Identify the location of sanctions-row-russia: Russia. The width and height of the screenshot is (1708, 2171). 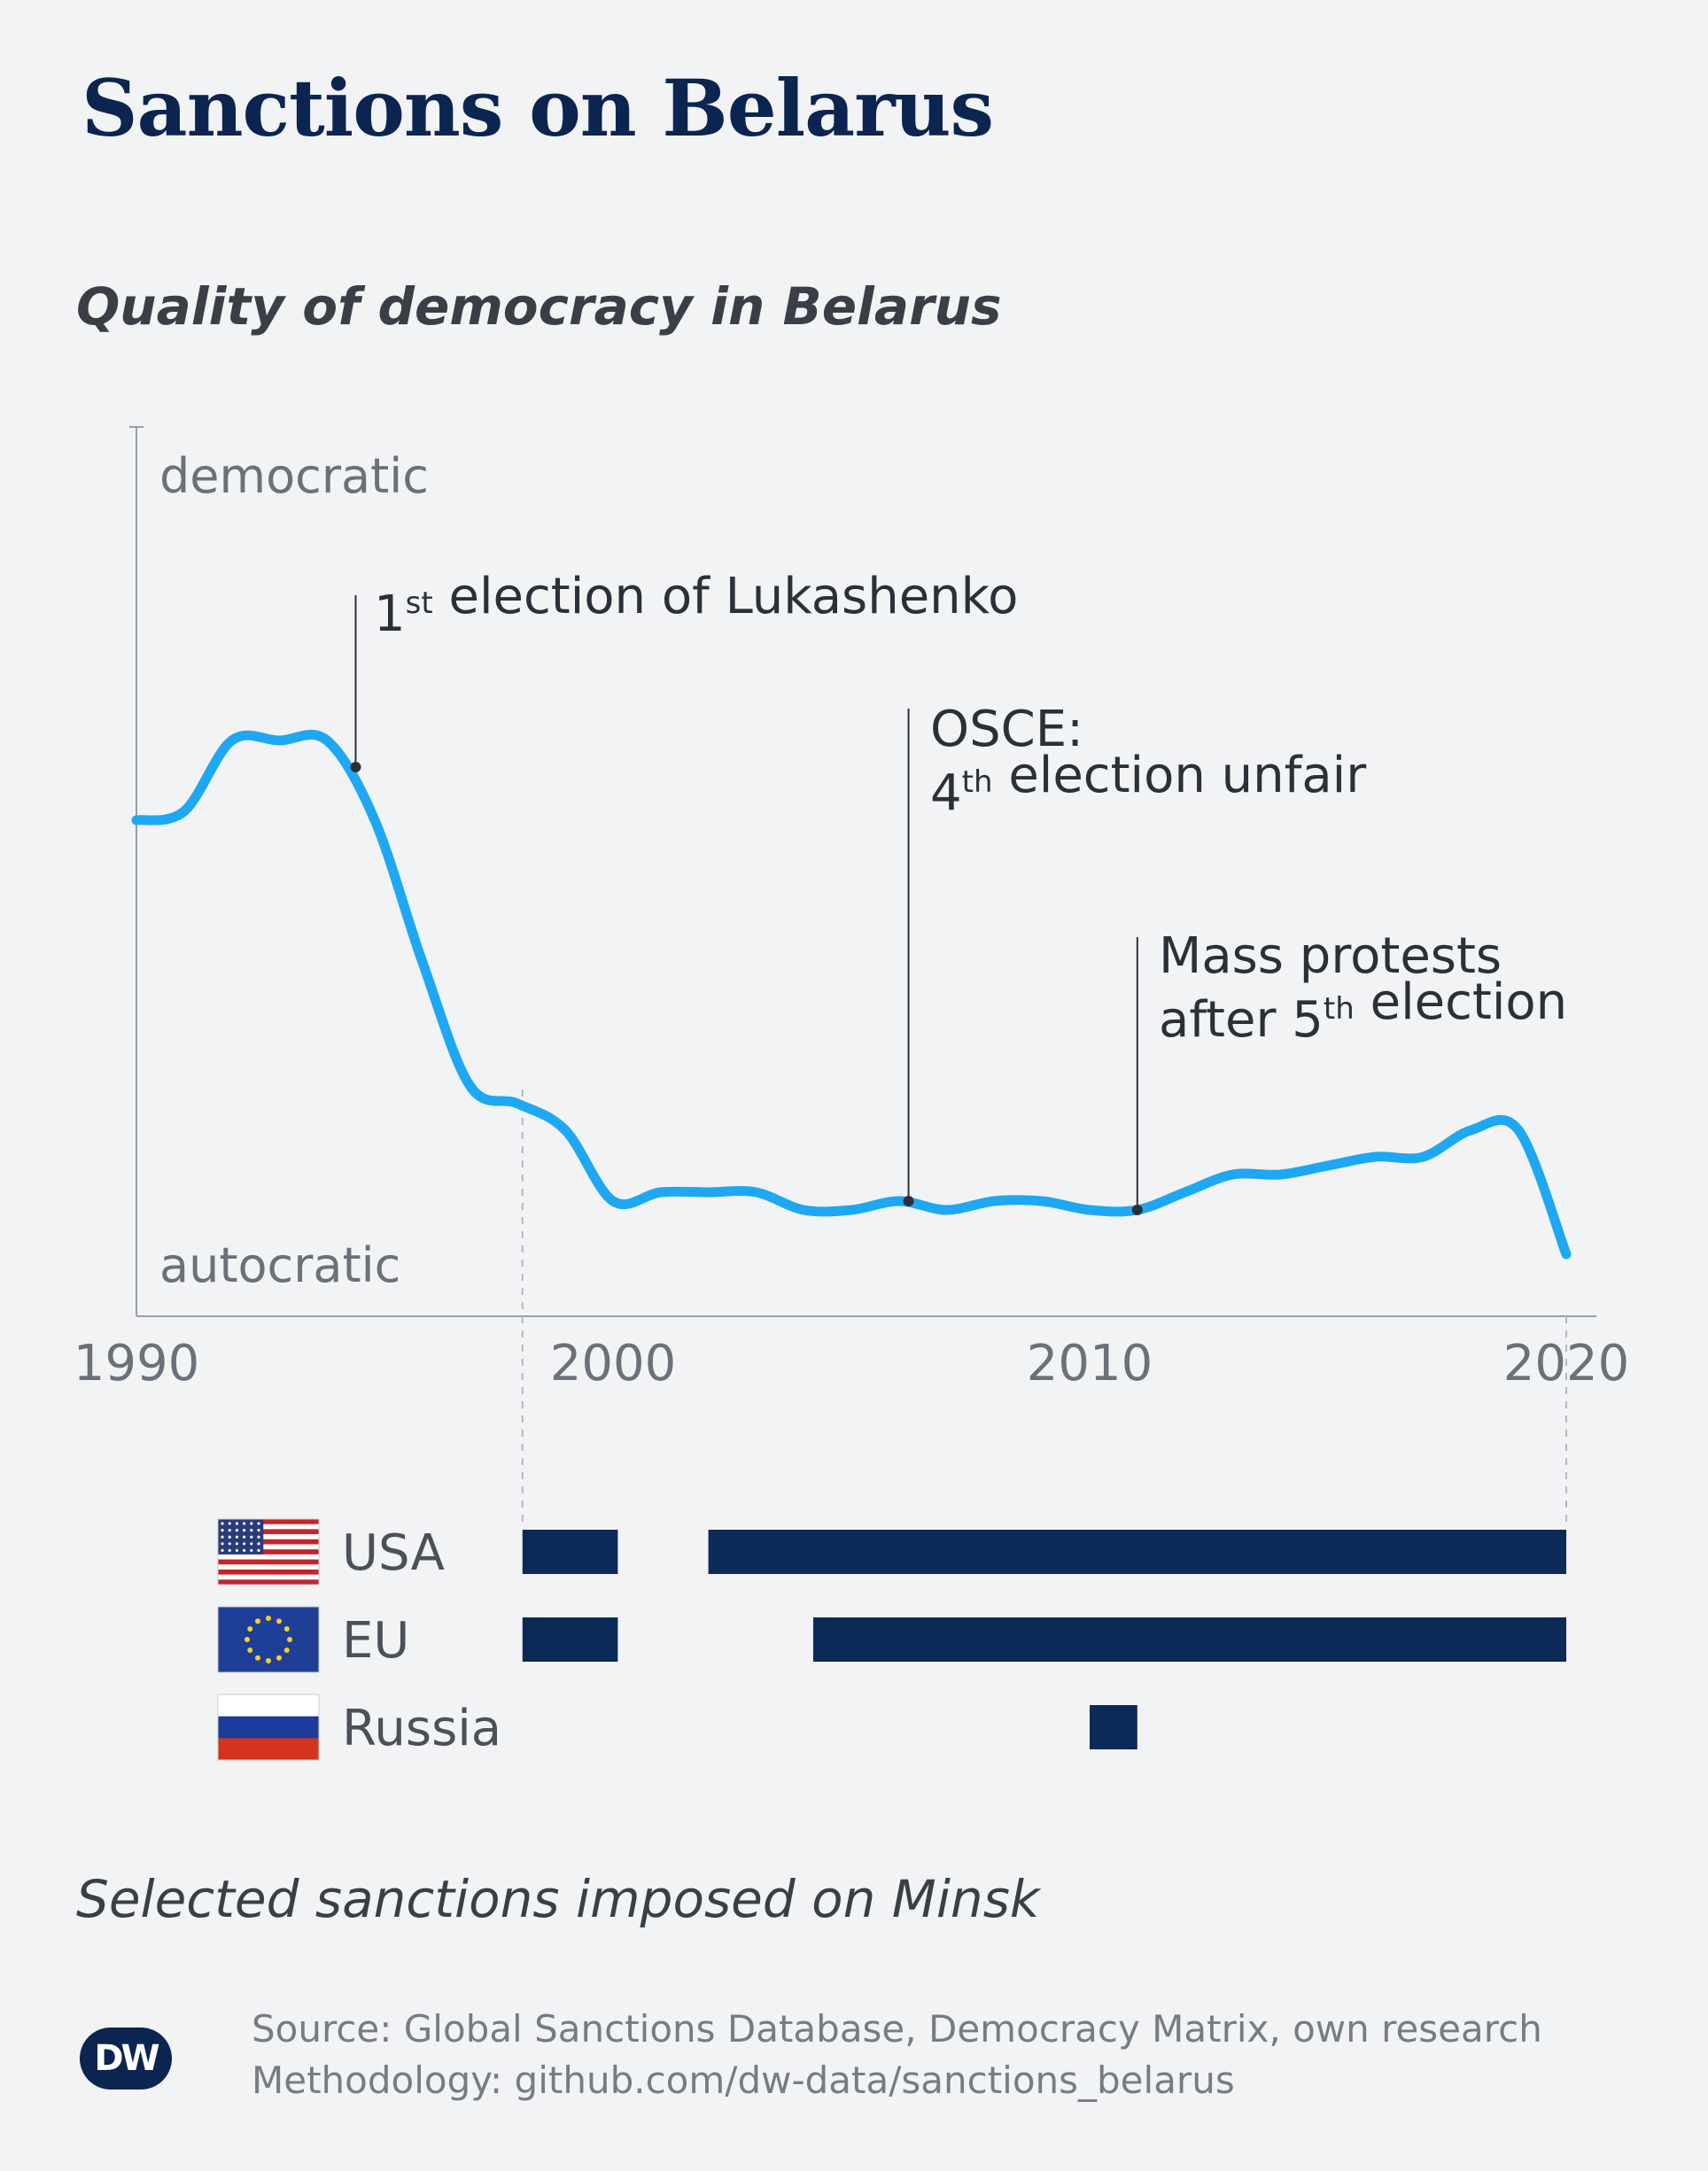
(677, 1728).